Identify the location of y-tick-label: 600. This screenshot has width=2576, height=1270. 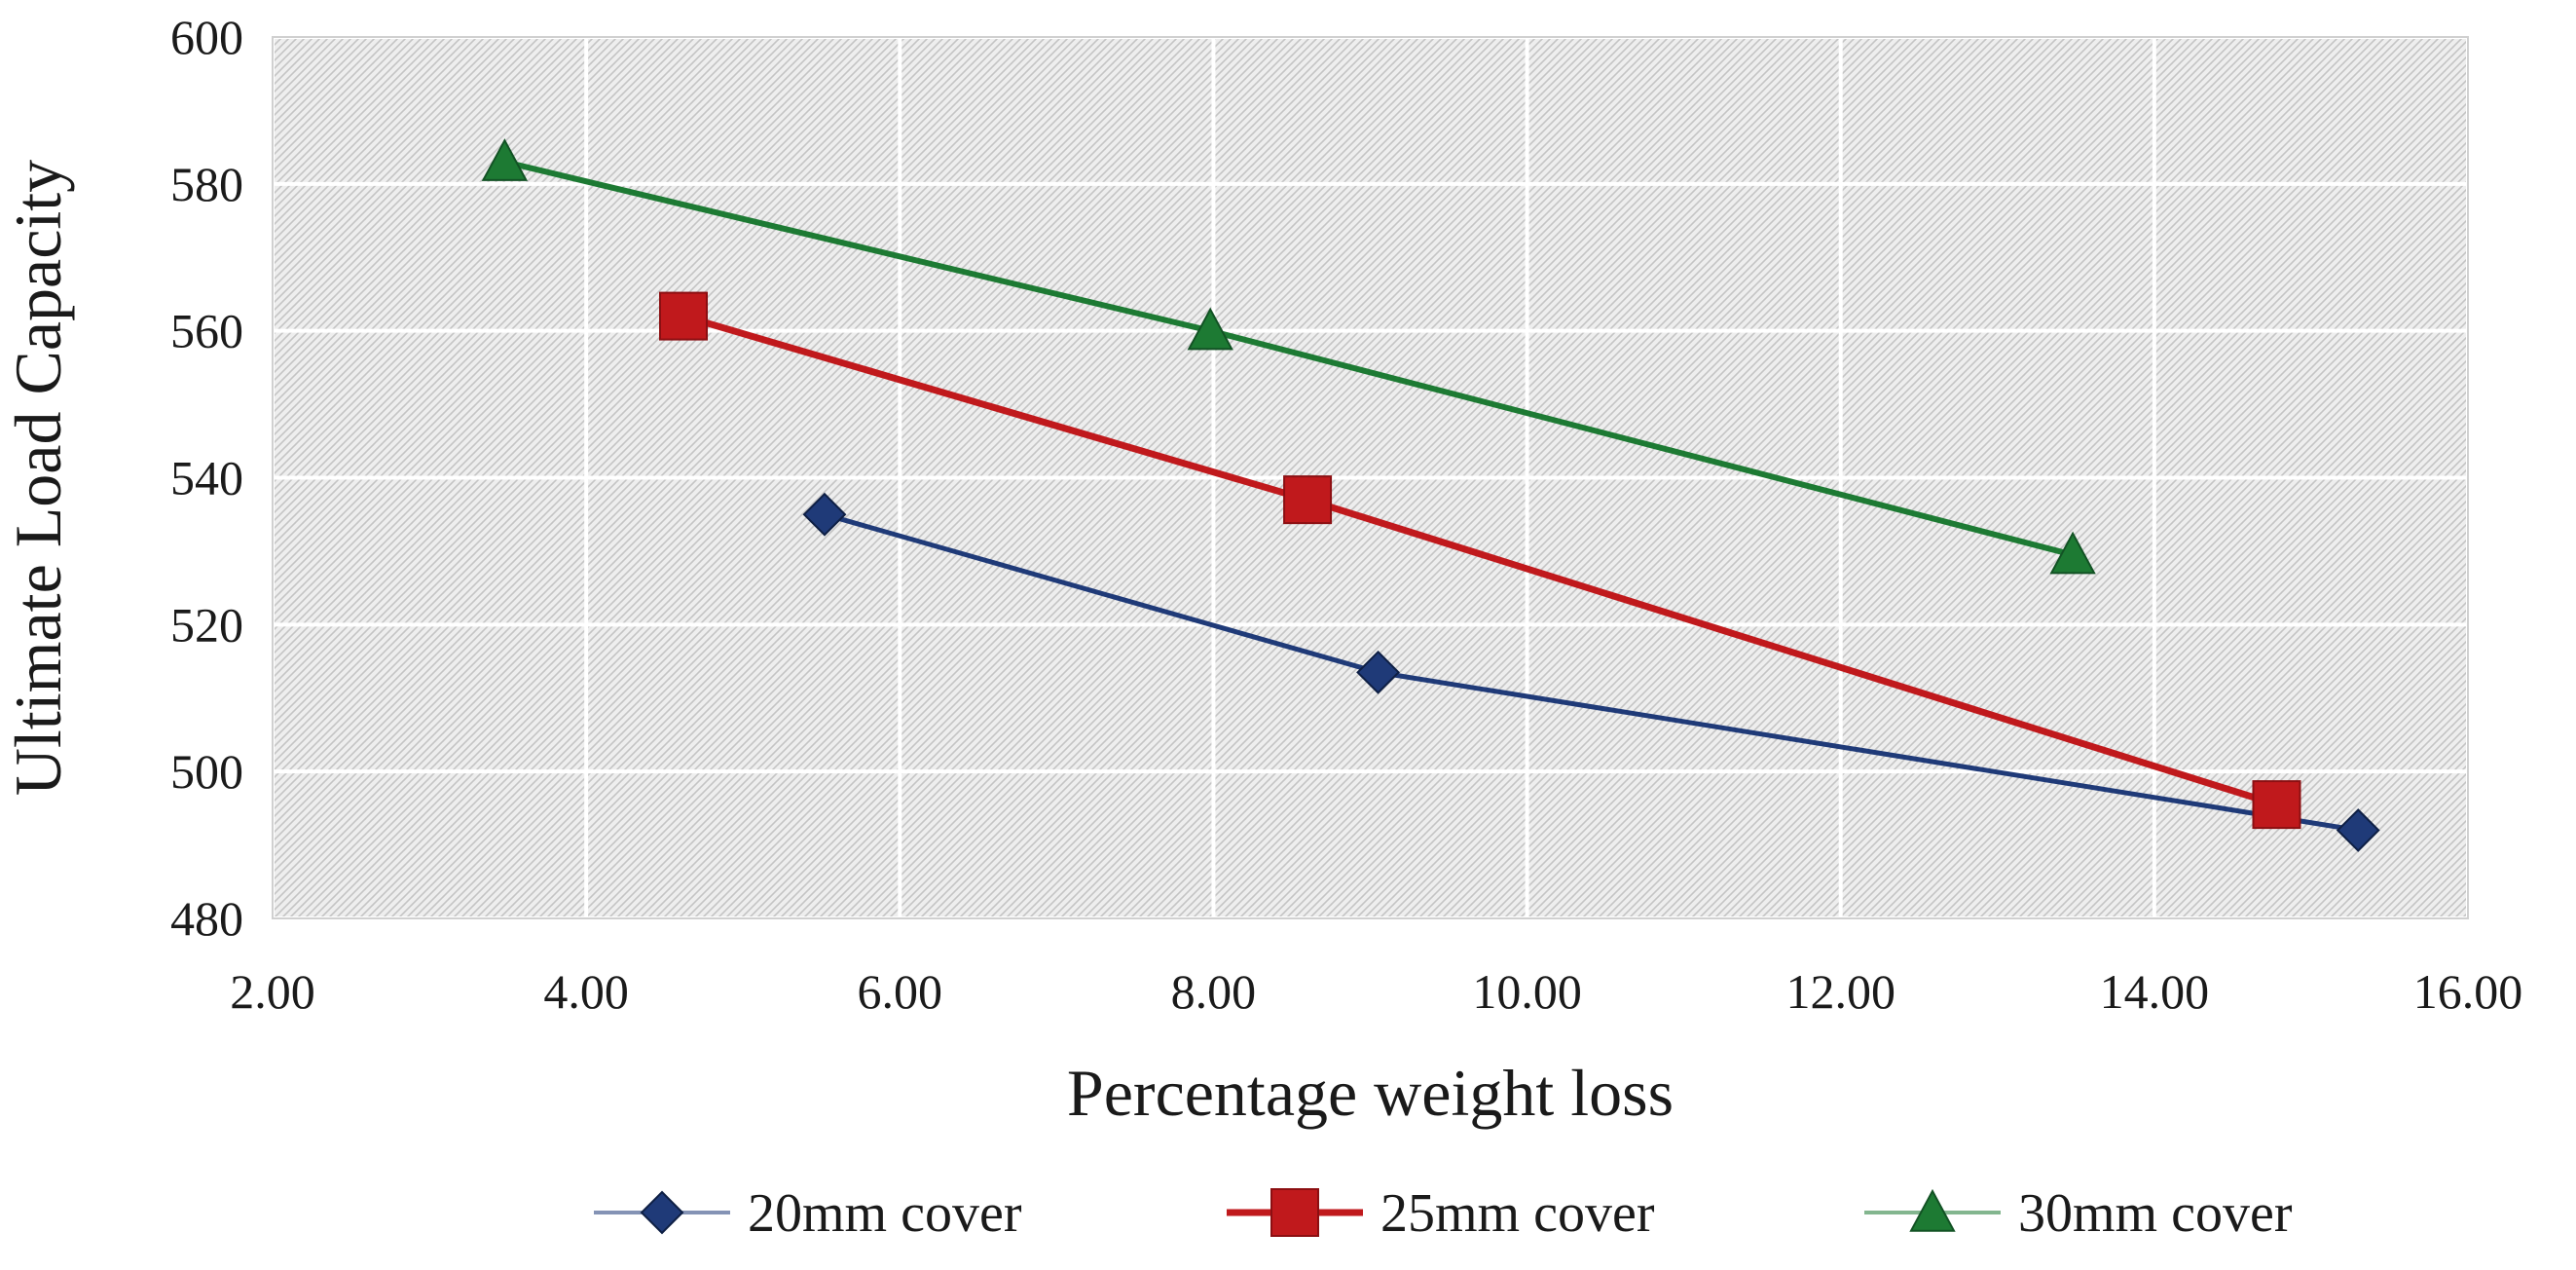
(206, 37).